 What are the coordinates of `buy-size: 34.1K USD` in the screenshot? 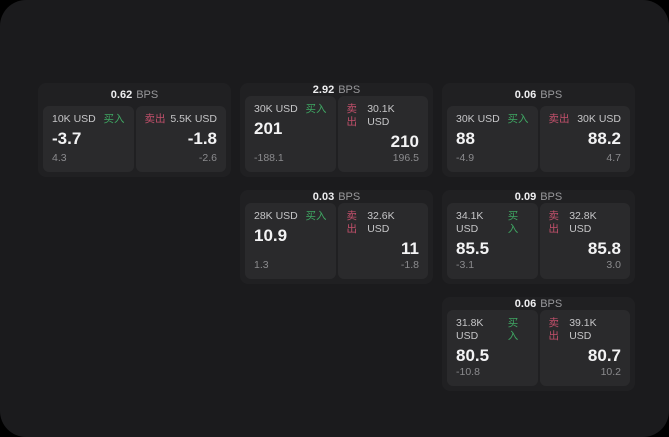 It's located at (470, 222).